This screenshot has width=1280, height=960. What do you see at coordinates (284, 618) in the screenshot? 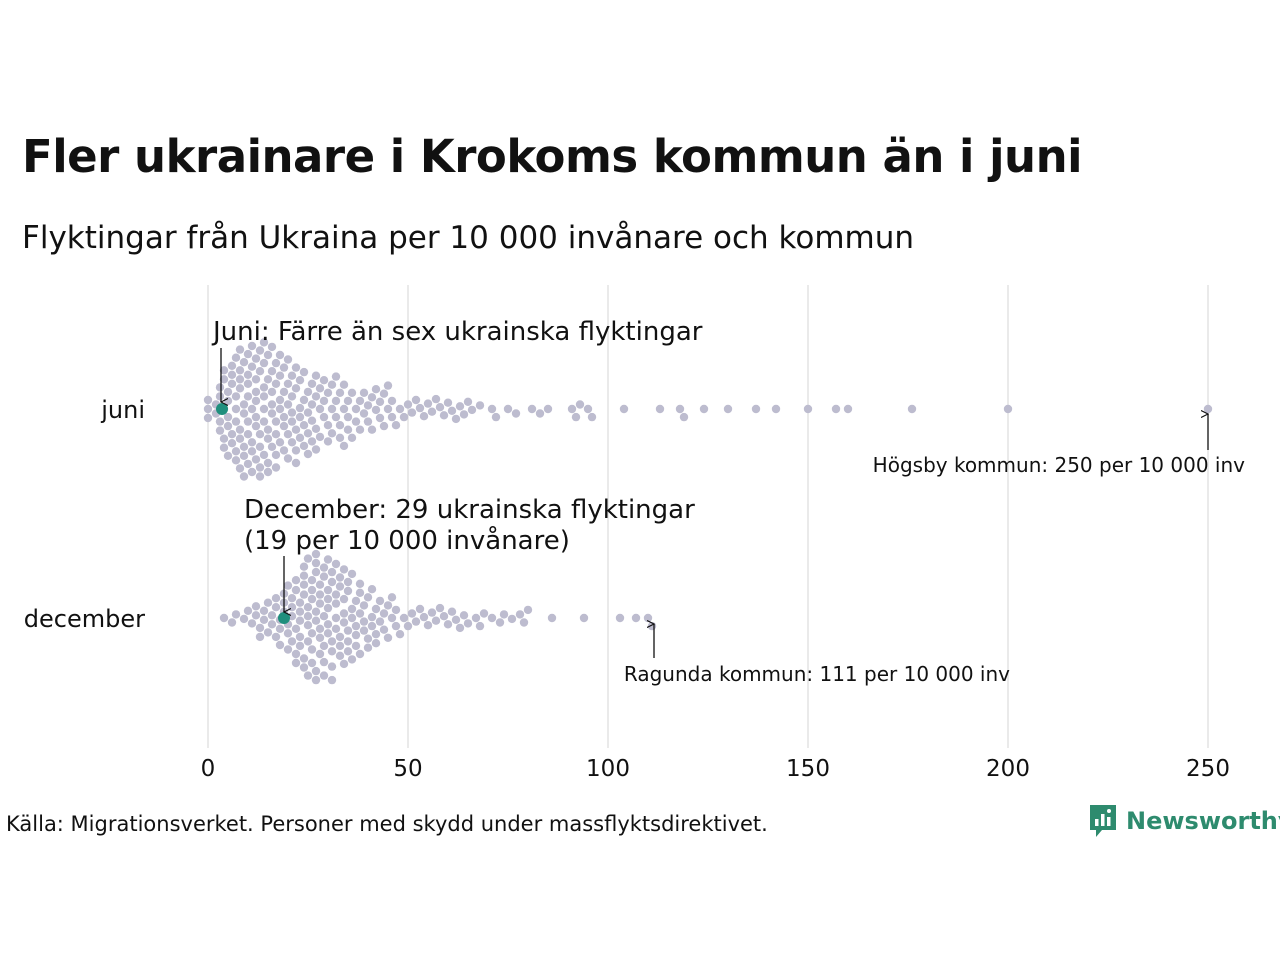
I see `highlight-point` at bounding box center [284, 618].